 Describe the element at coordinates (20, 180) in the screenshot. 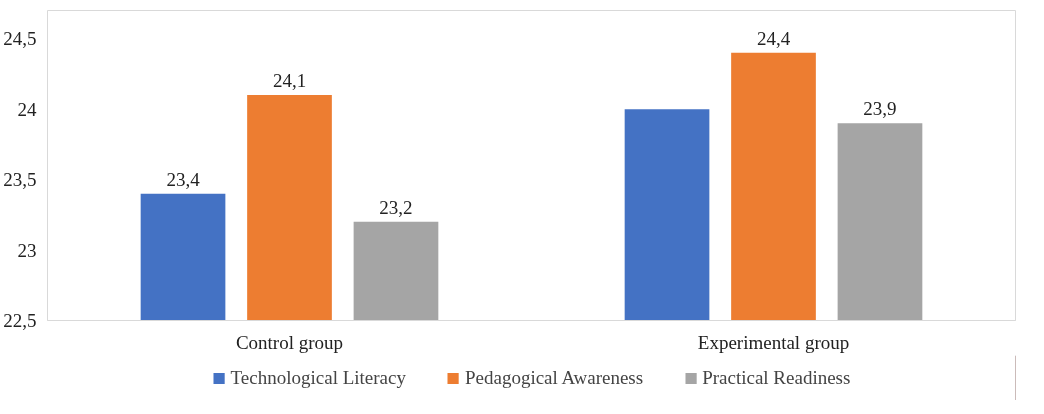

I see `y-tick-label: 23,5` at that location.